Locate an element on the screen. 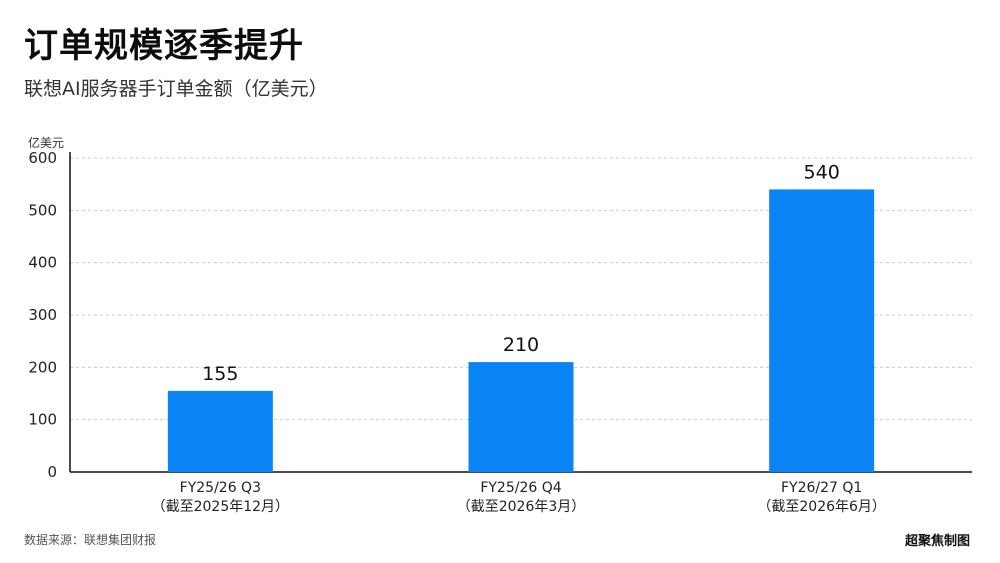 This screenshot has height=563, width=1000. x-category-label: FY26/27 Q1 is located at coordinates (821, 488).